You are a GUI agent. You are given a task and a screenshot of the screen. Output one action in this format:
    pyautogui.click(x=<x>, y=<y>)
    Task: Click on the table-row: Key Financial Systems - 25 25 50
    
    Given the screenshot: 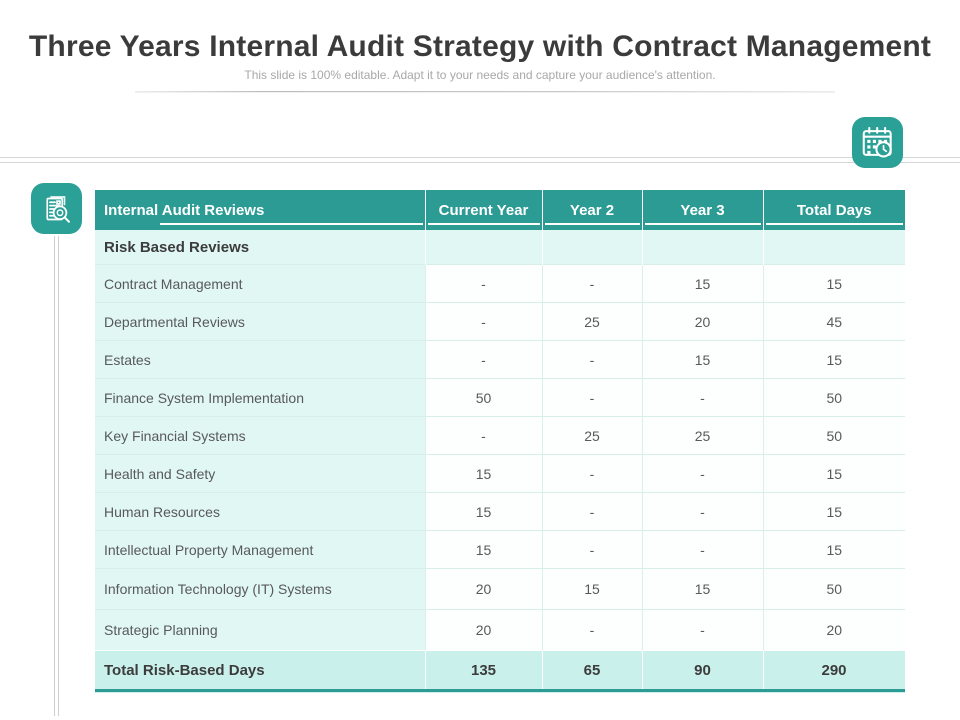 What is the action you would take?
    pyautogui.click(x=500, y=435)
    